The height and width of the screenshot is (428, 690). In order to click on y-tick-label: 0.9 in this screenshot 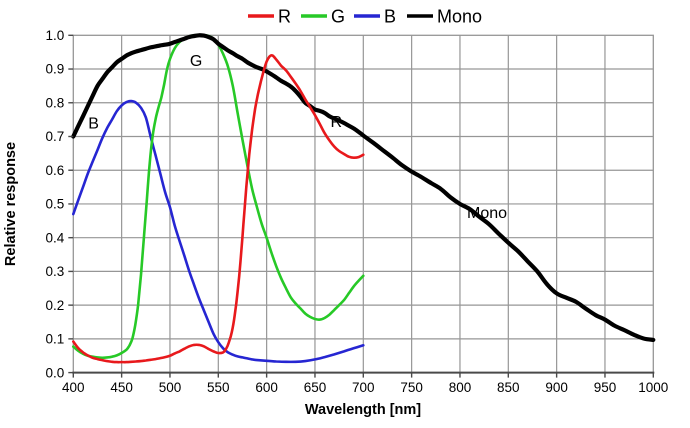, I will do `click(55, 69)`.